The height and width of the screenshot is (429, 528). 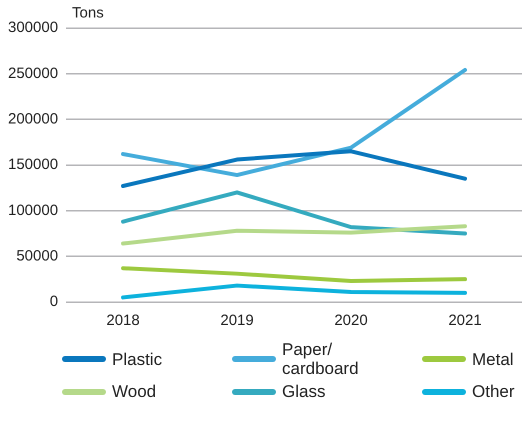 What do you see at coordinates (137, 359) in the screenshot?
I see `legend-label: Plastic` at bounding box center [137, 359].